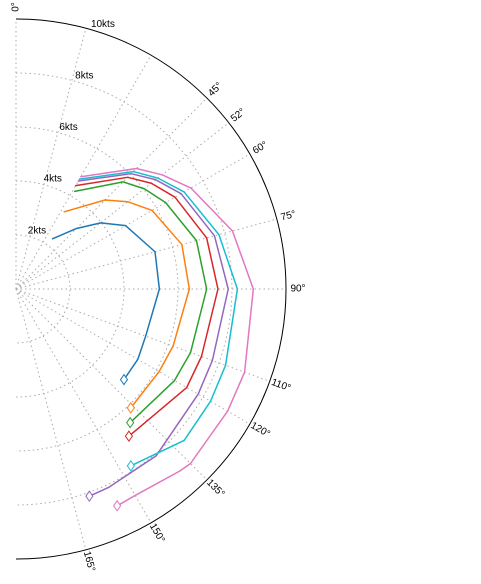  I want to click on angle-tick-label: 165°, so click(89, 561).